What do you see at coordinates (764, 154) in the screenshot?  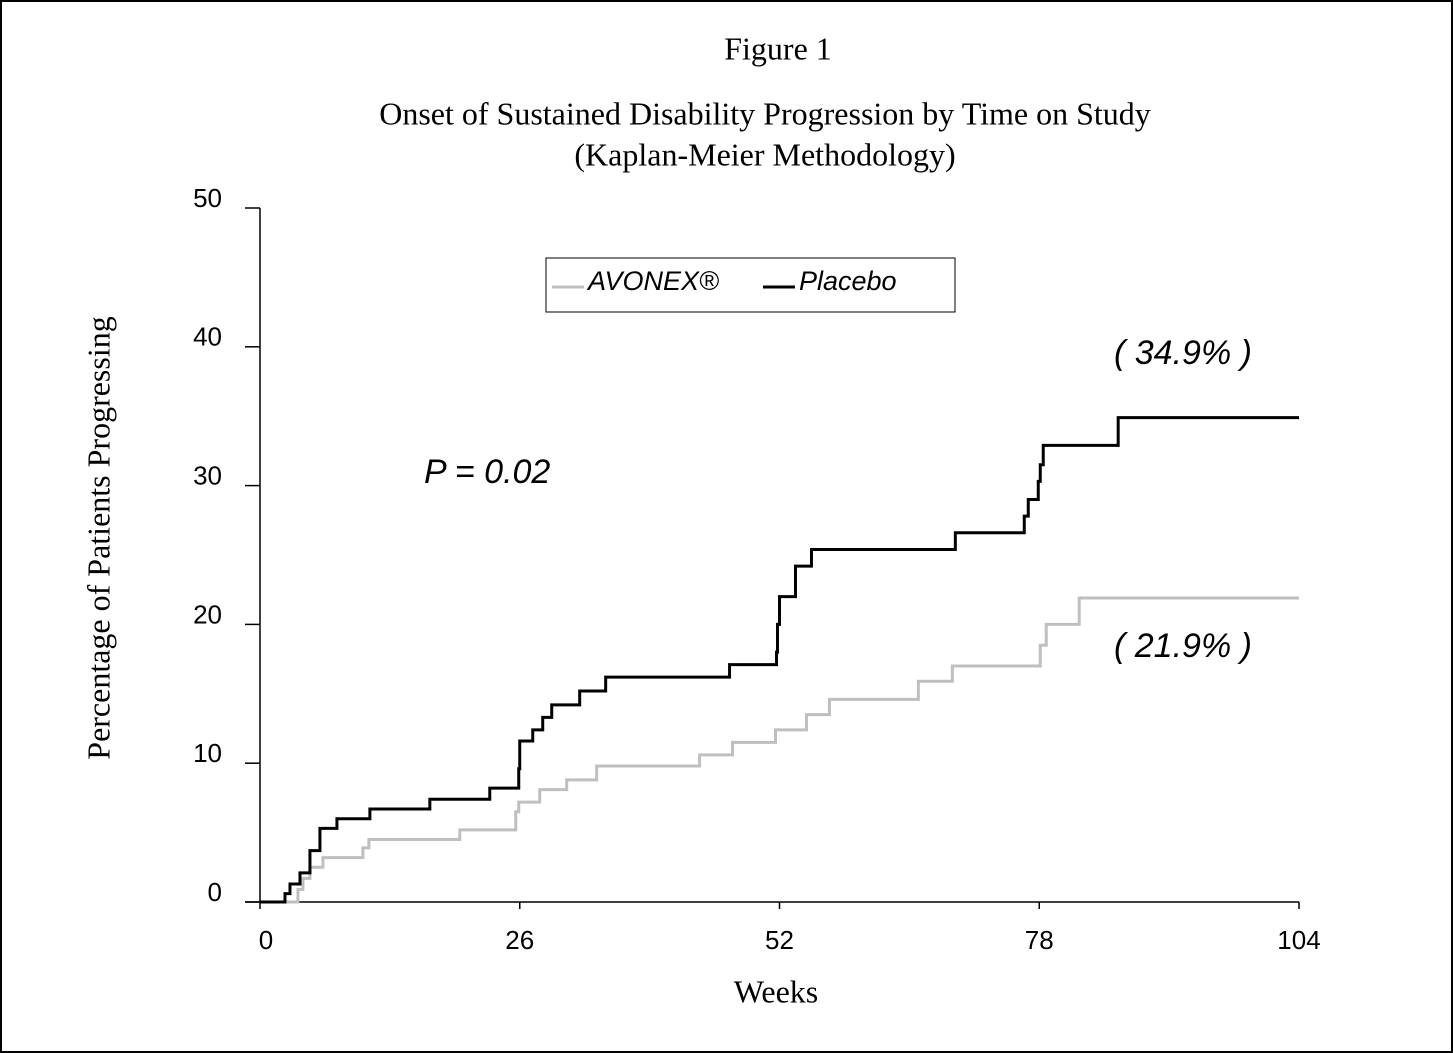 I see `chart-subtitle: (Kaplan-Meier Methodology)` at bounding box center [764, 154].